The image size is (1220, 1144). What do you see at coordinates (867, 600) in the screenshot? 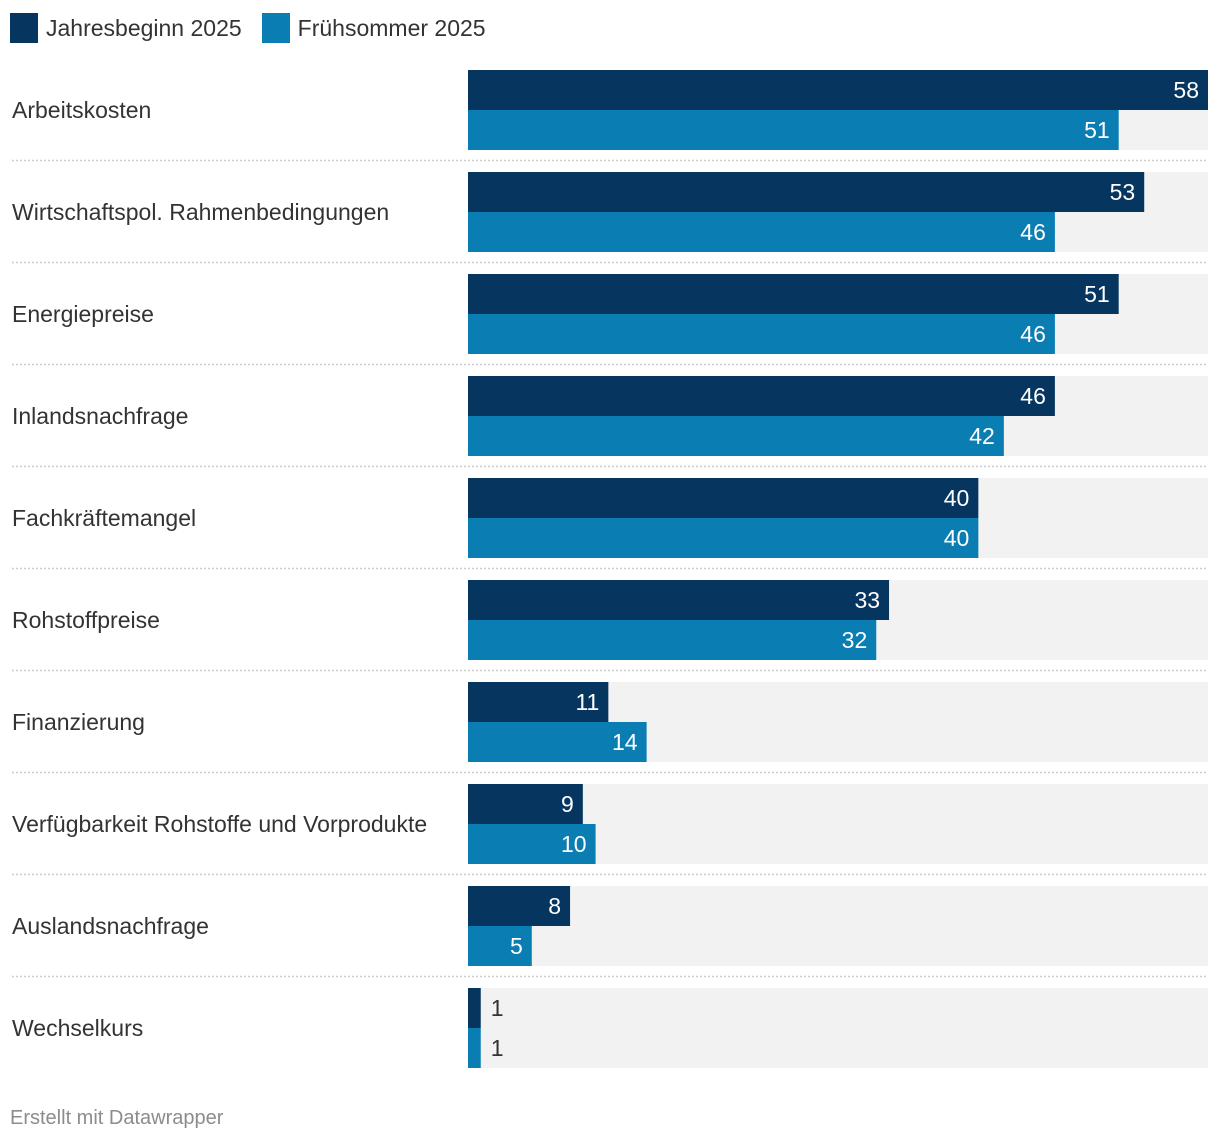
I see `value-label-rohstoffpreise-series-0: 33` at bounding box center [867, 600].